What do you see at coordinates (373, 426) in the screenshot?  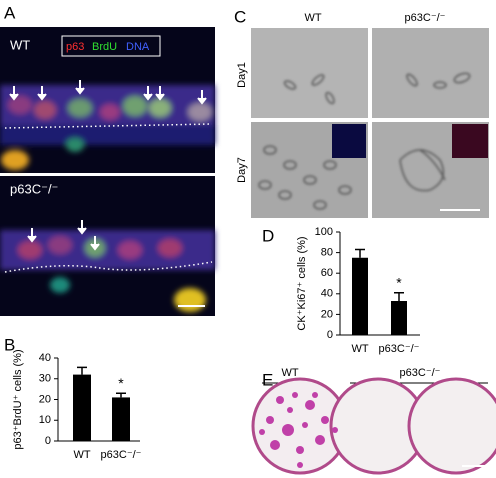 I see `dishes` at bounding box center [373, 426].